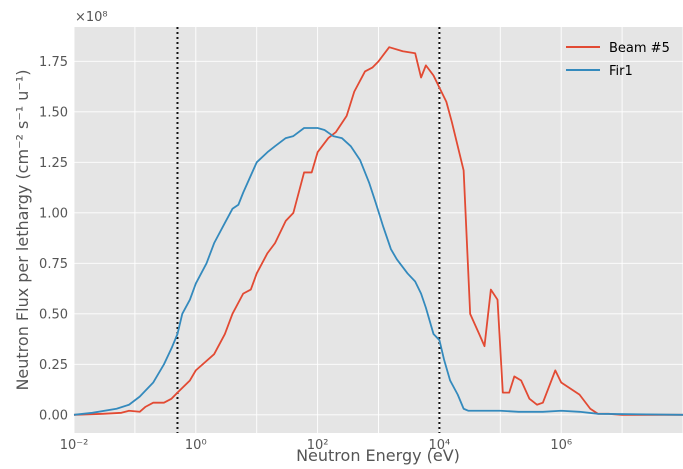 This screenshot has width=683, height=469. I want to click on x-tick-label: 10⁰, so click(196, 445).